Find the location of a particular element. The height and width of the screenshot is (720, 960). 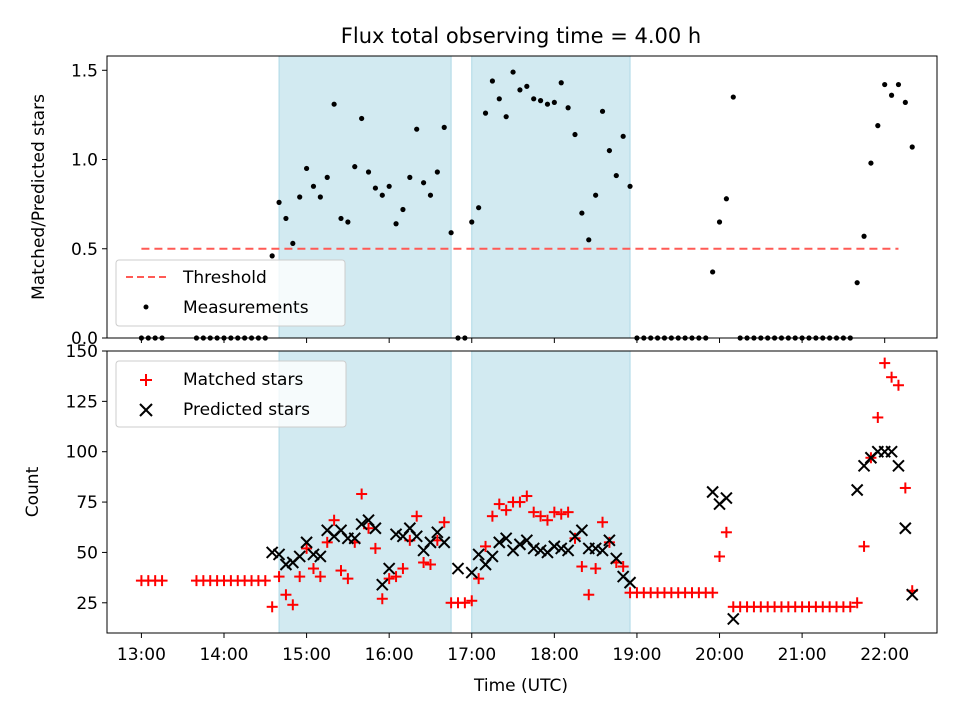

y-tick-label: 75 is located at coordinates (87, 503).